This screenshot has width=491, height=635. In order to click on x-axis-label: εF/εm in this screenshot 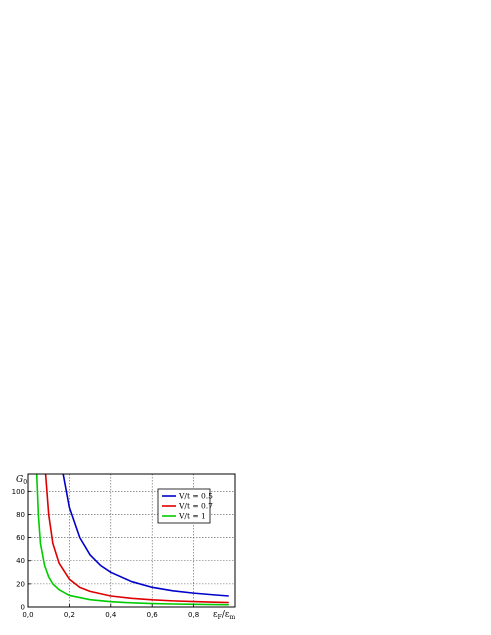, I will do `click(224, 615)`.